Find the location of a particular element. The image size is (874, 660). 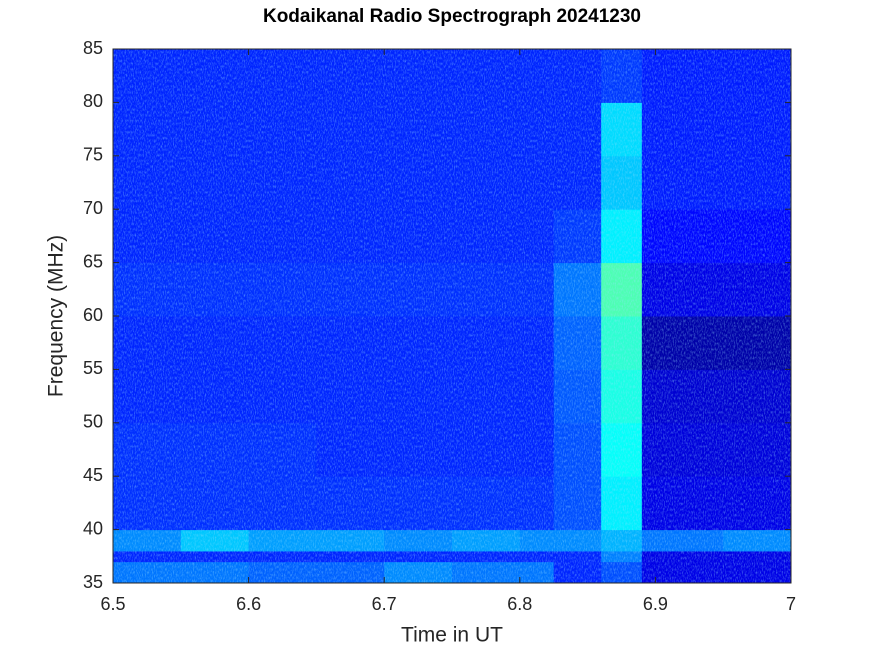

y-tick-label: 50 is located at coordinates (93, 422).